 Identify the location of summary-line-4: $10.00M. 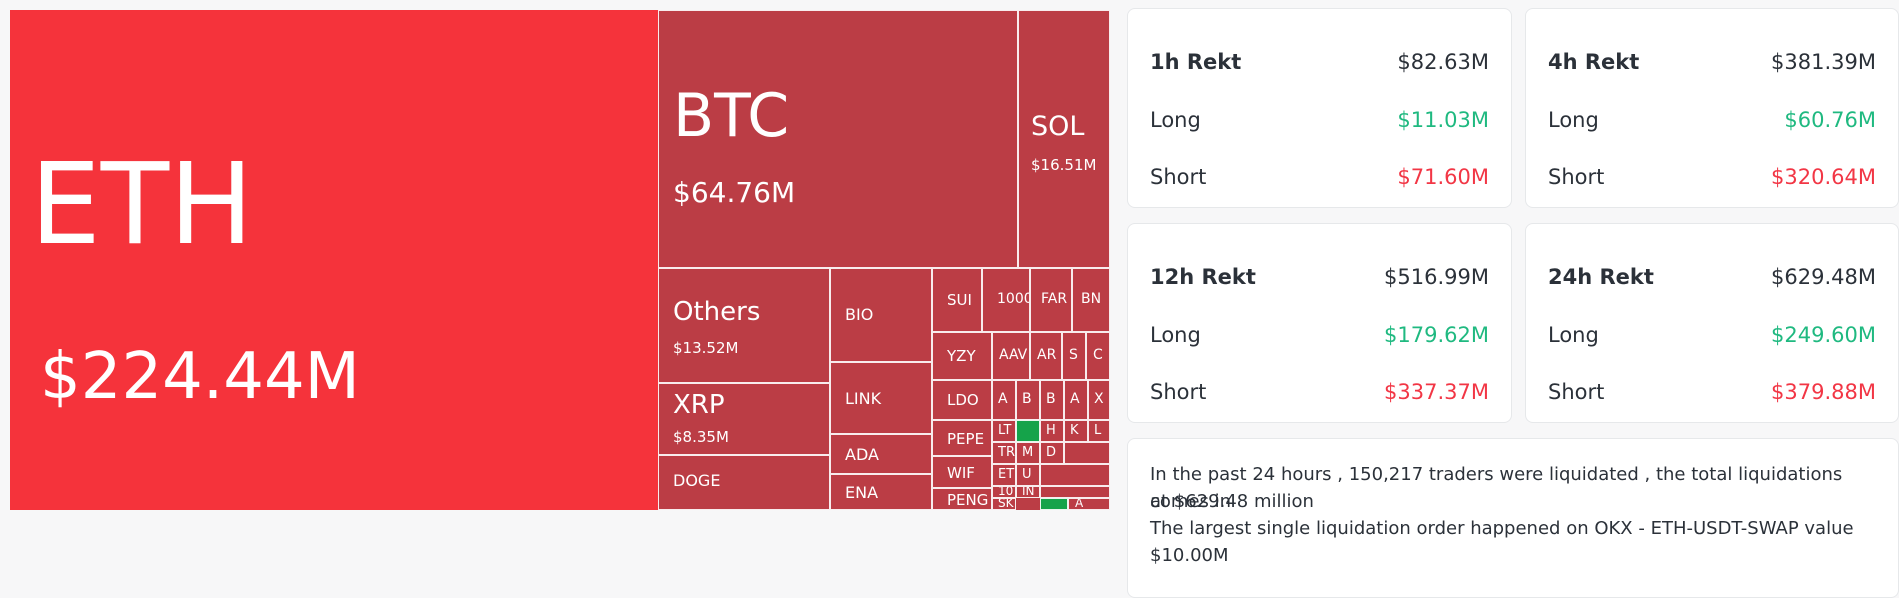
(1189, 555).